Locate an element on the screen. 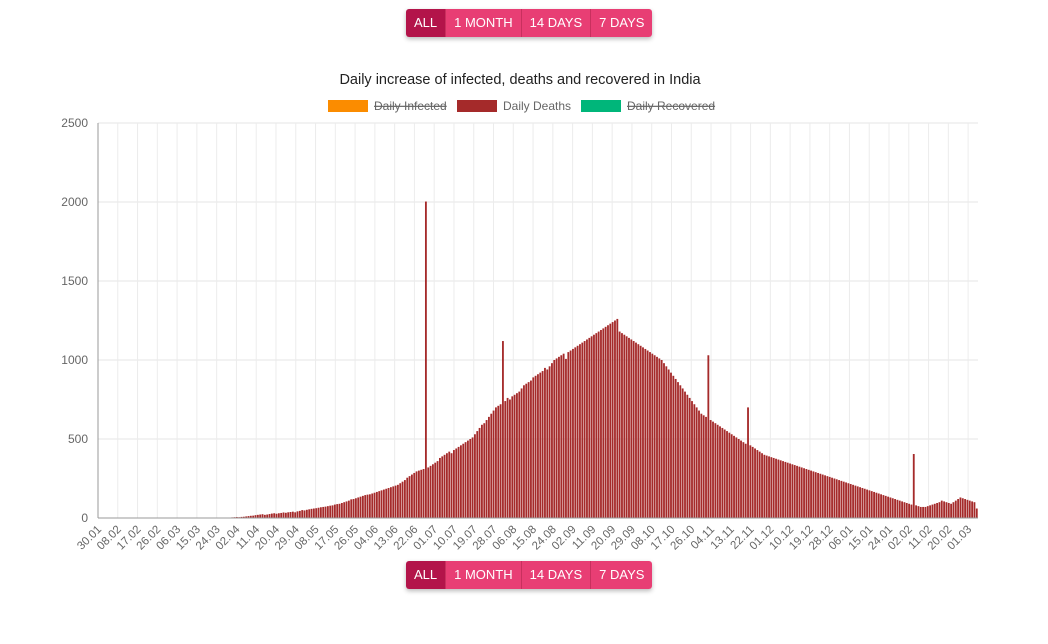  legend-swatch is located at coordinates (477, 106).